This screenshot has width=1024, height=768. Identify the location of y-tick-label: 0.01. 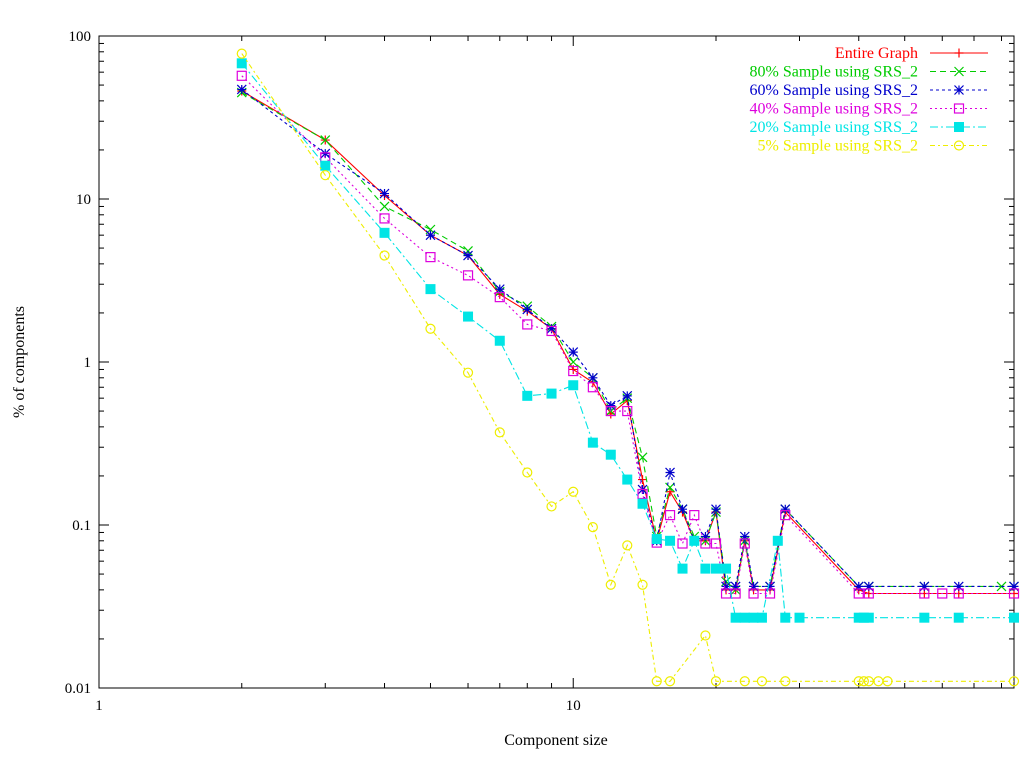
(78, 689).